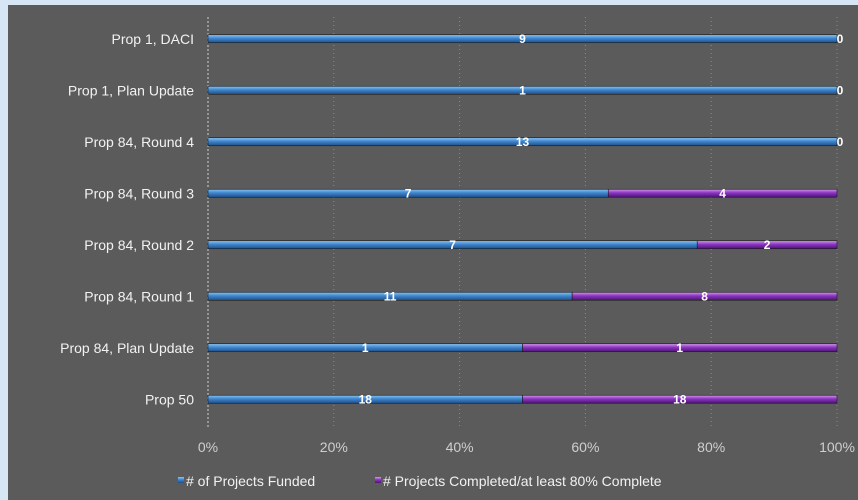 Image resolution: width=858 pixels, height=500 pixels. I want to click on legend-label: # of Projects Funded, so click(250, 481).